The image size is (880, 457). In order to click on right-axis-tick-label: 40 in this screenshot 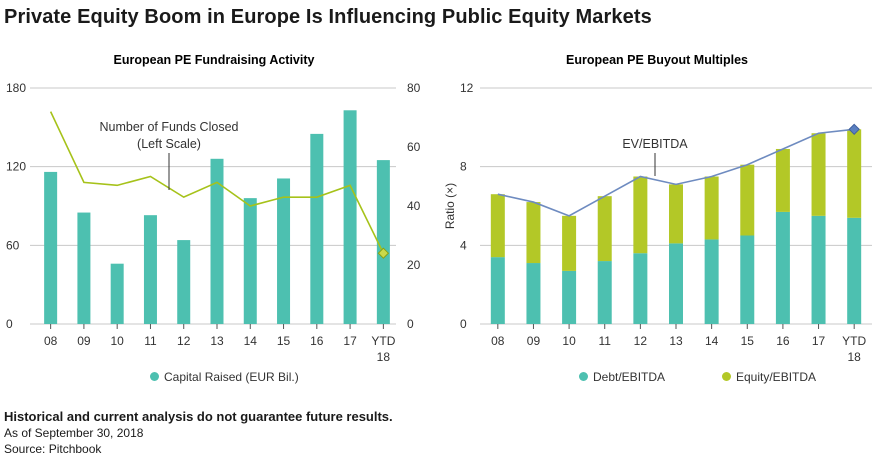, I will do `click(414, 206)`.